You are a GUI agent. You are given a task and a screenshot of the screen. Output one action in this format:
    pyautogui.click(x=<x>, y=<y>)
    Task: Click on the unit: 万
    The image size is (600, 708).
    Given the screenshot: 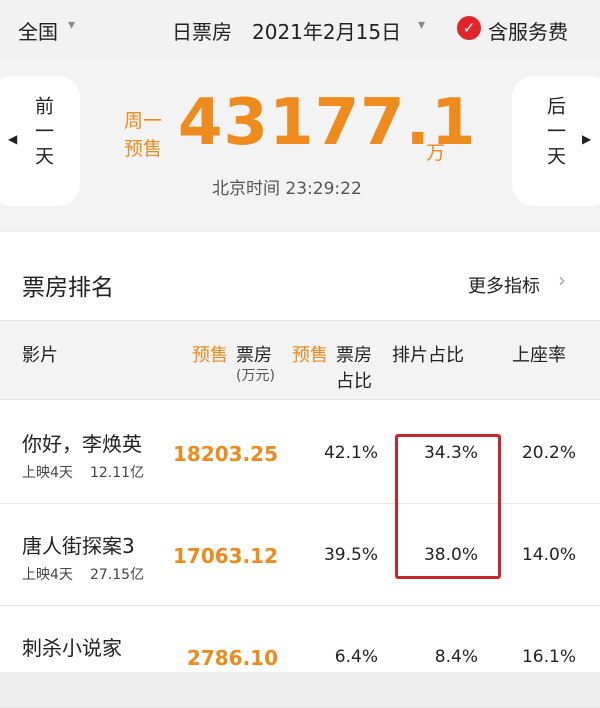 What is the action you would take?
    pyautogui.click(x=436, y=153)
    